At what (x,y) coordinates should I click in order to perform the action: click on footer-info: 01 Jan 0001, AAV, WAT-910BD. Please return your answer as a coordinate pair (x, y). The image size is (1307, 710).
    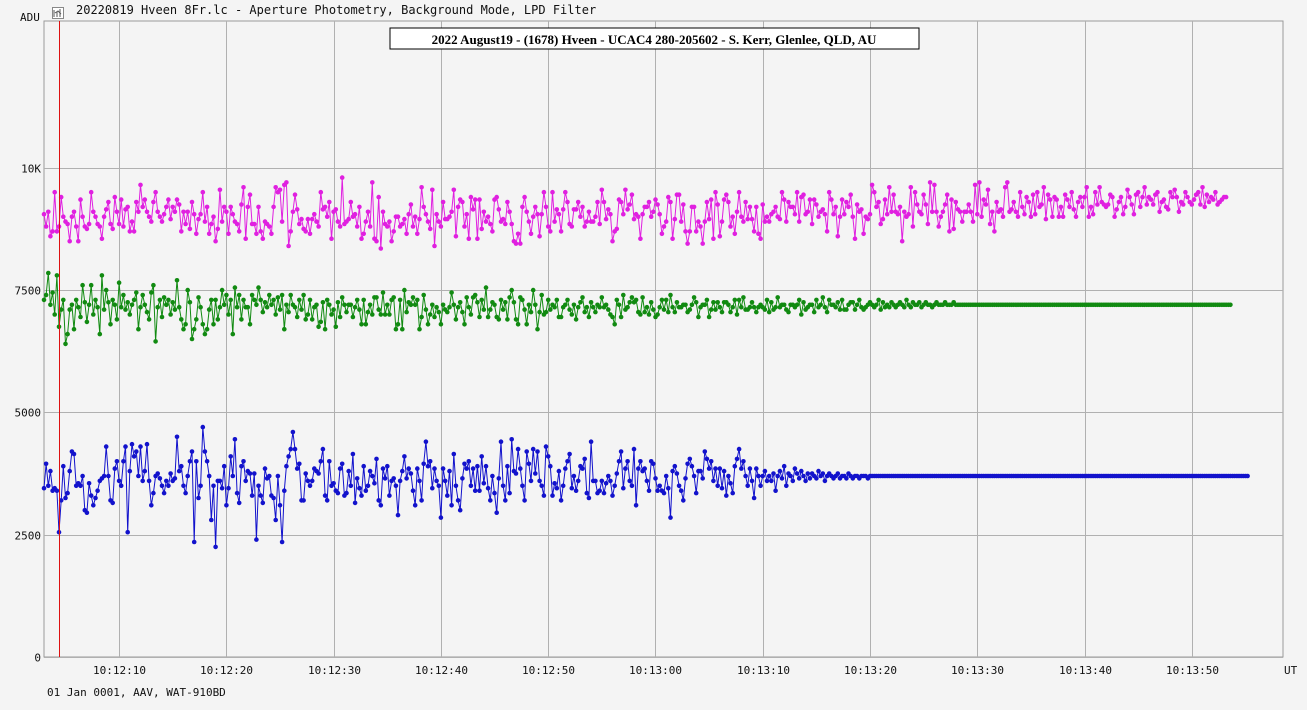
    Looking at the image, I should click on (136, 692).